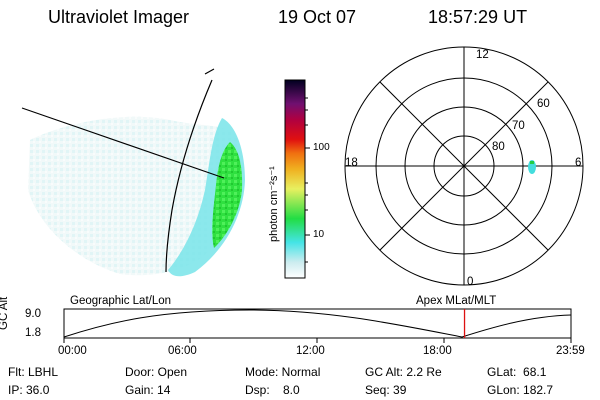 The width and height of the screenshot is (600, 400). What do you see at coordinates (520, 390) in the screenshot?
I see `status-glon: GLon: 182.7` at bounding box center [520, 390].